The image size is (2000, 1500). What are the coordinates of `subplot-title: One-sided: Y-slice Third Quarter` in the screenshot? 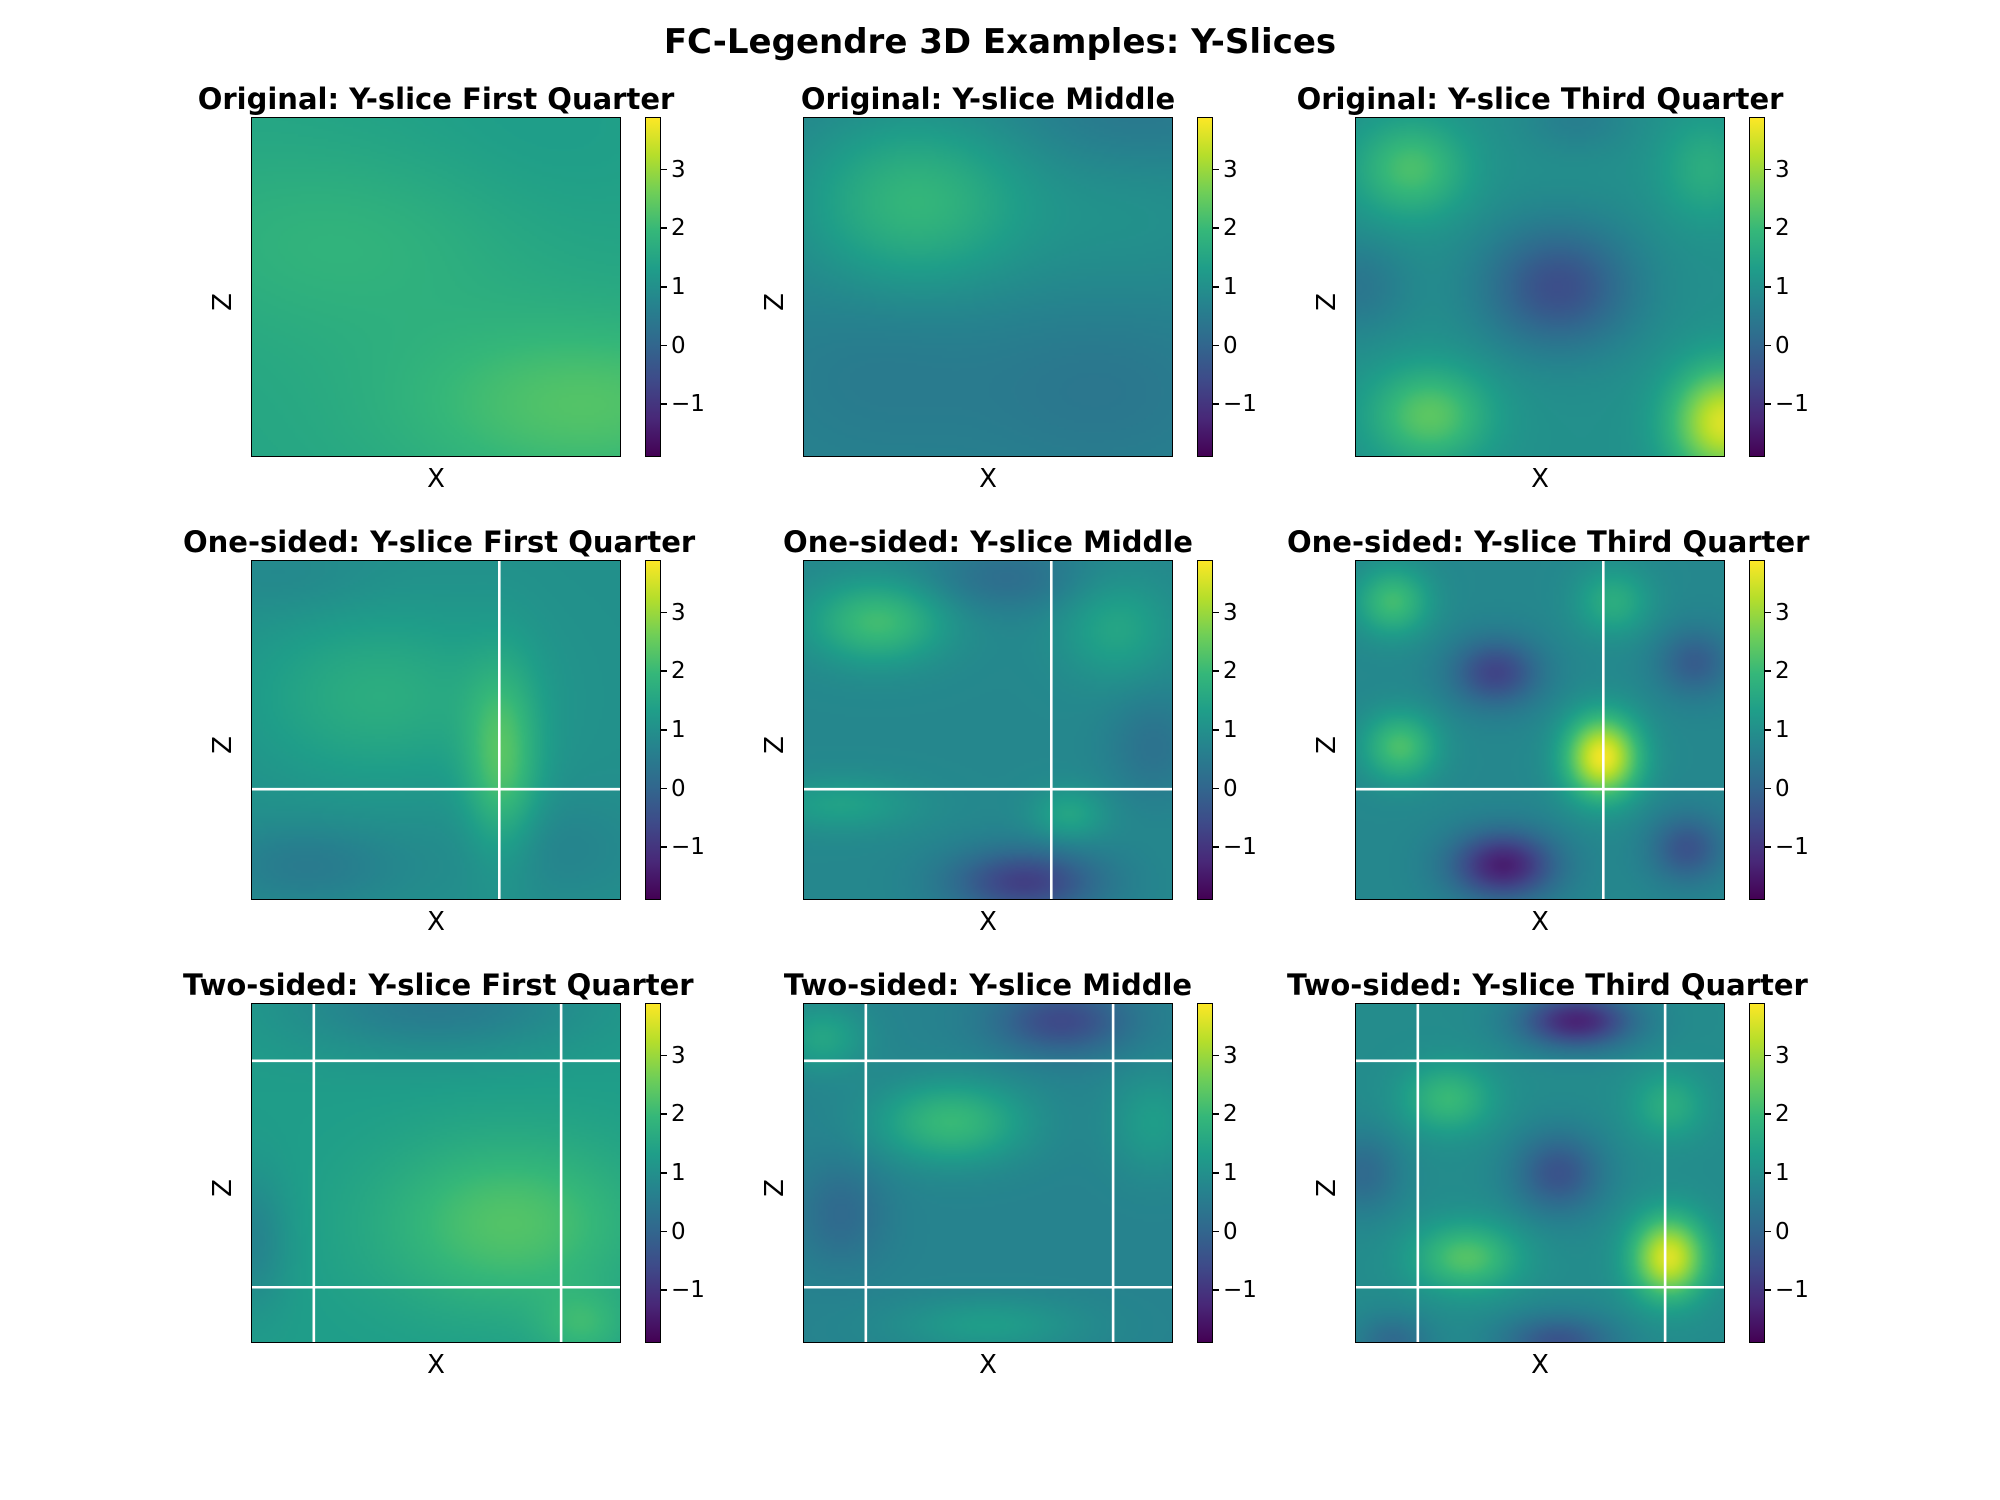 It's located at (1548, 542).